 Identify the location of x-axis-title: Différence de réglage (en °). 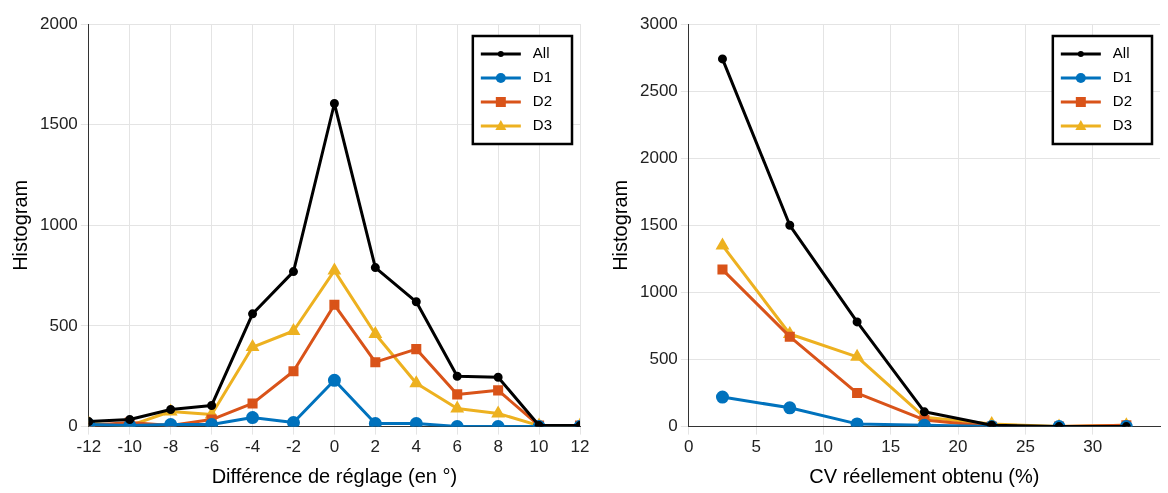
(334, 475).